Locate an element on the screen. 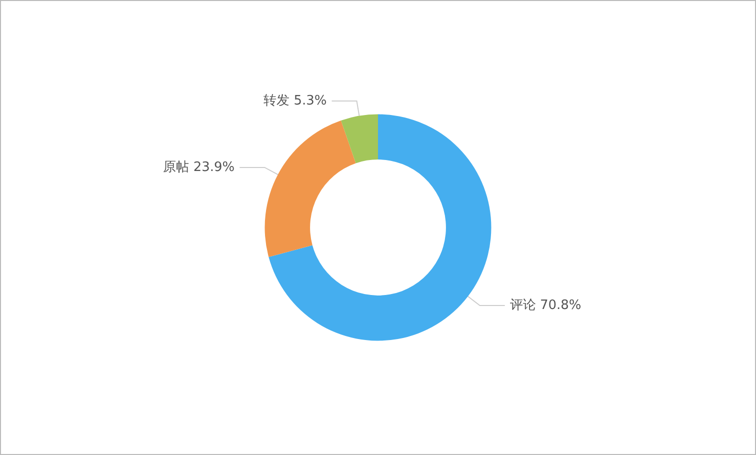 This screenshot has width=756, height=455. slice-label: 原帖 23.9% is located at coordinates (199, 167).